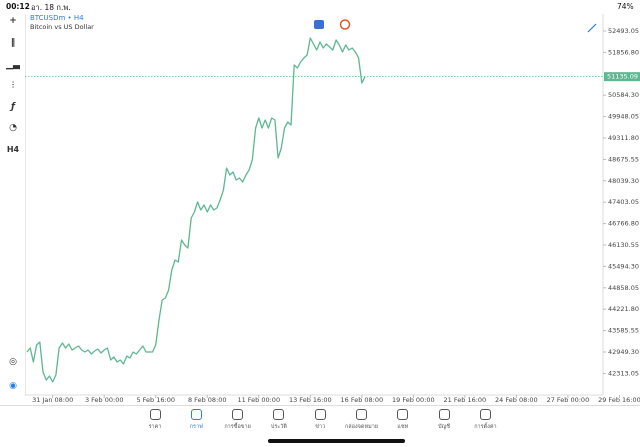 The width and height of the screenshot is (640, 447). Describe the element at coordinates (196, 427) in the screenshot. I see `tab-label: กราฟ` at that location.